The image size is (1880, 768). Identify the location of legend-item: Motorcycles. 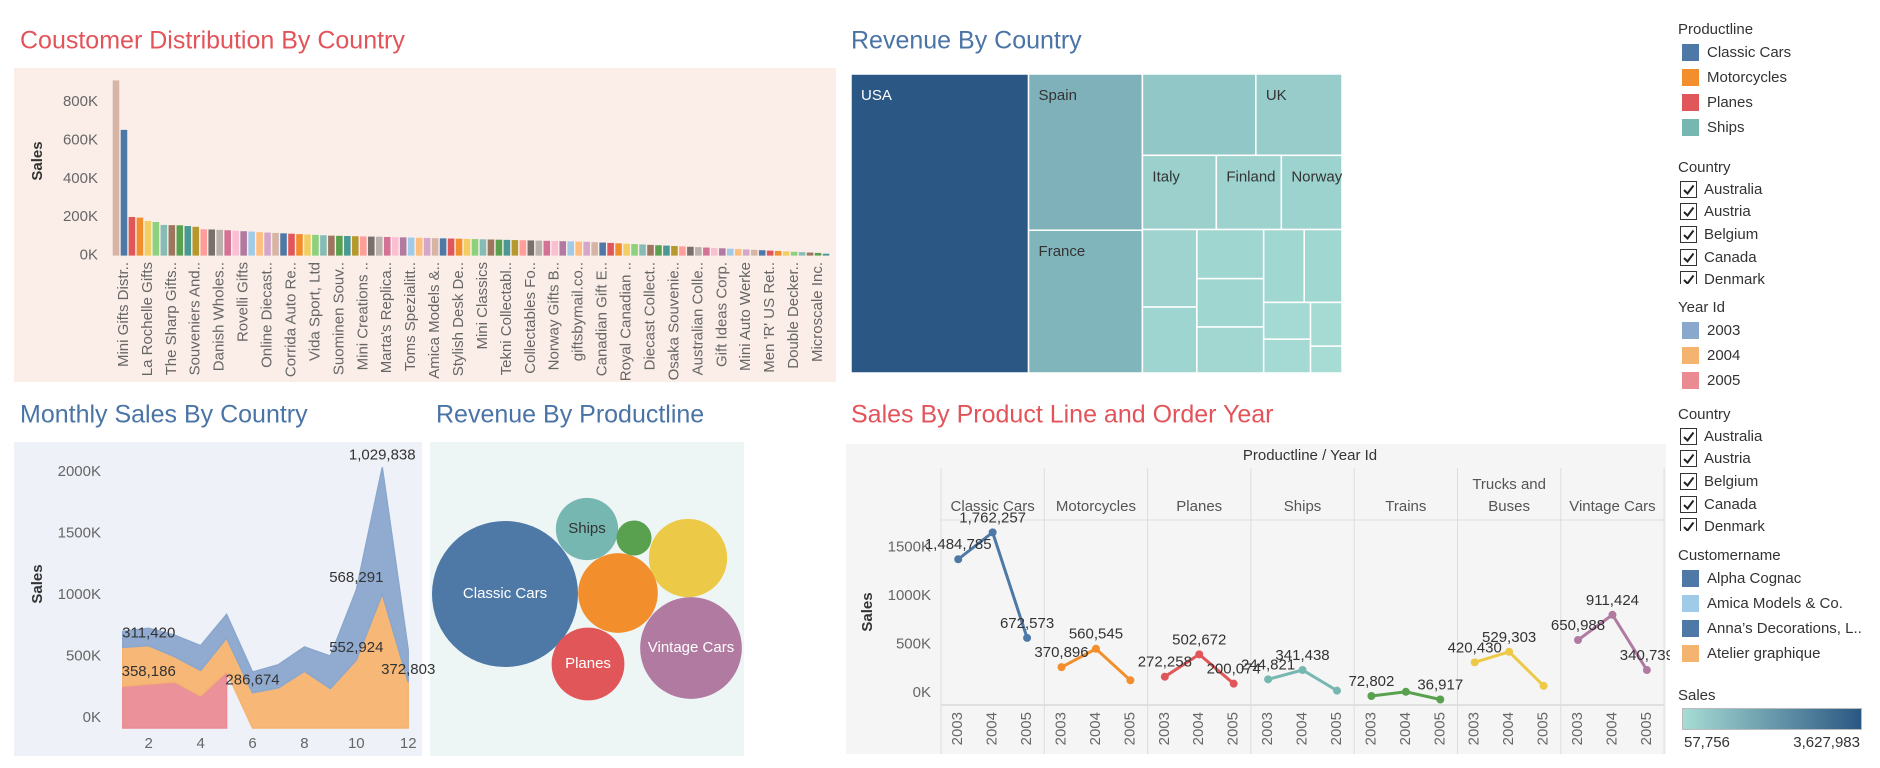
(1776, 77).